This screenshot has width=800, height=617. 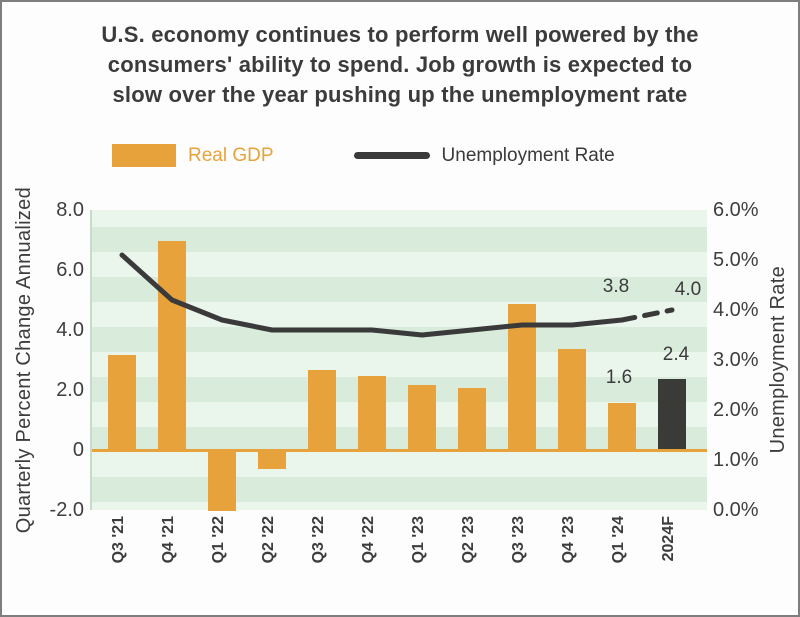 I want to click on x-label-q222: Q2 '22, so click(x=268, y=540).